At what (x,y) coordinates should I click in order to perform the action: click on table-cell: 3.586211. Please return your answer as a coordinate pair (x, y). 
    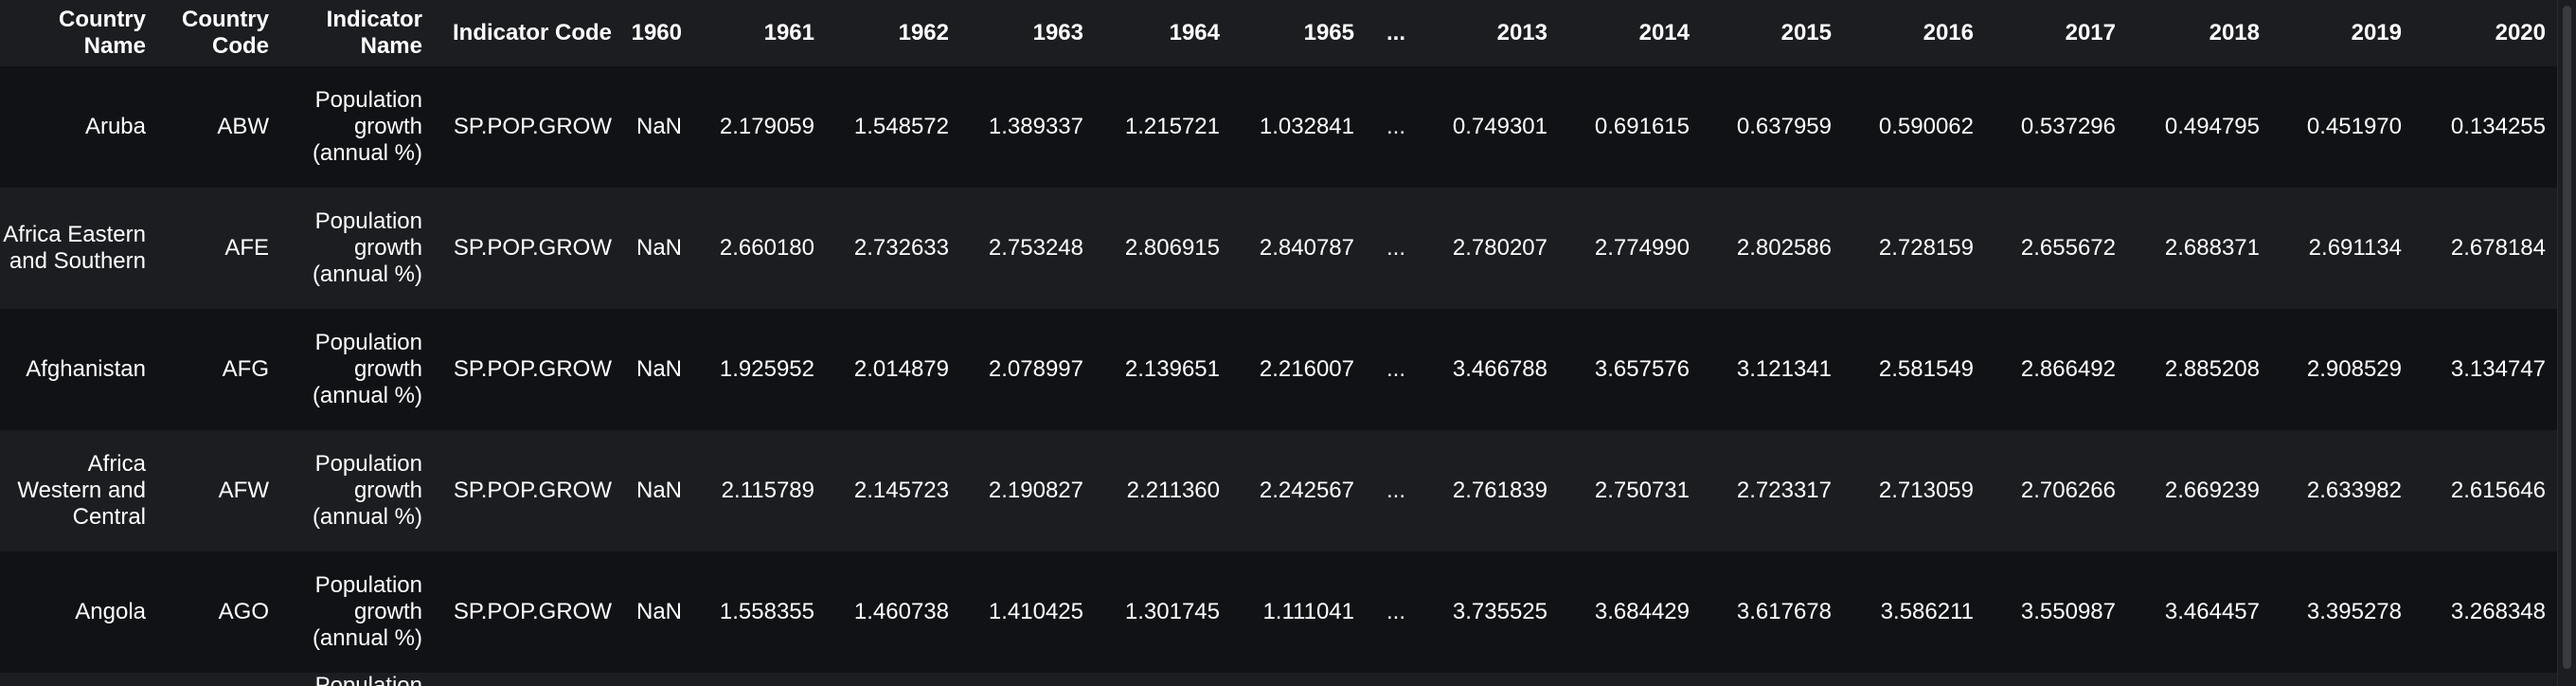
    Looking at the image, I should click on (1914, 612).